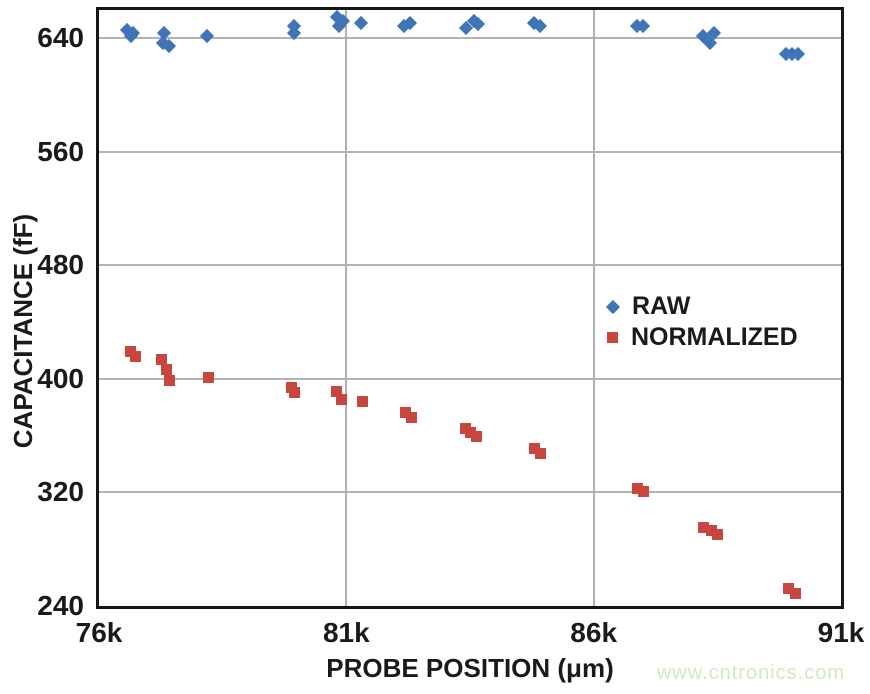 The height and width of the screenshot is (694, 870). What do you see at coordinates (60, 265) in the screenshot?
I see `y-tick-label-480: 480` at bounding box center [60, 265].